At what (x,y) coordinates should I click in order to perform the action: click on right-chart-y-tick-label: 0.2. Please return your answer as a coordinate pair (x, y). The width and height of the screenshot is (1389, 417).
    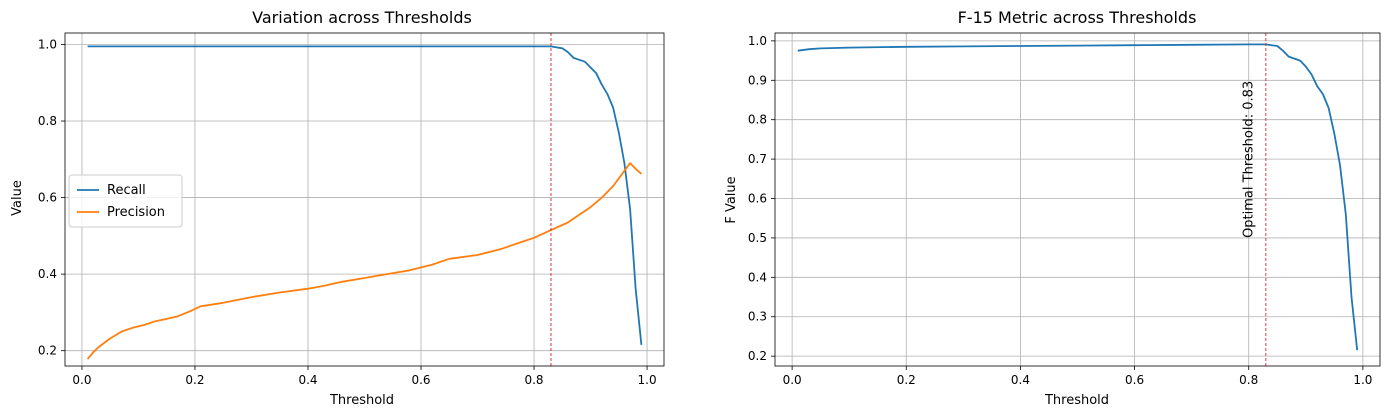
    Looking at the image, I should click on (757, 356).